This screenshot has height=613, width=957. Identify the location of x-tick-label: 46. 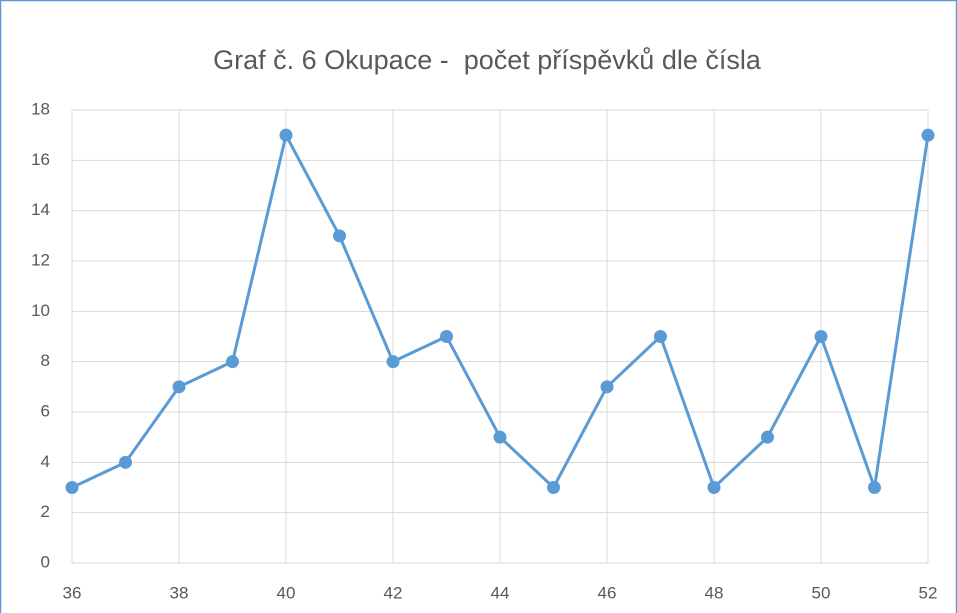
(607, 592).